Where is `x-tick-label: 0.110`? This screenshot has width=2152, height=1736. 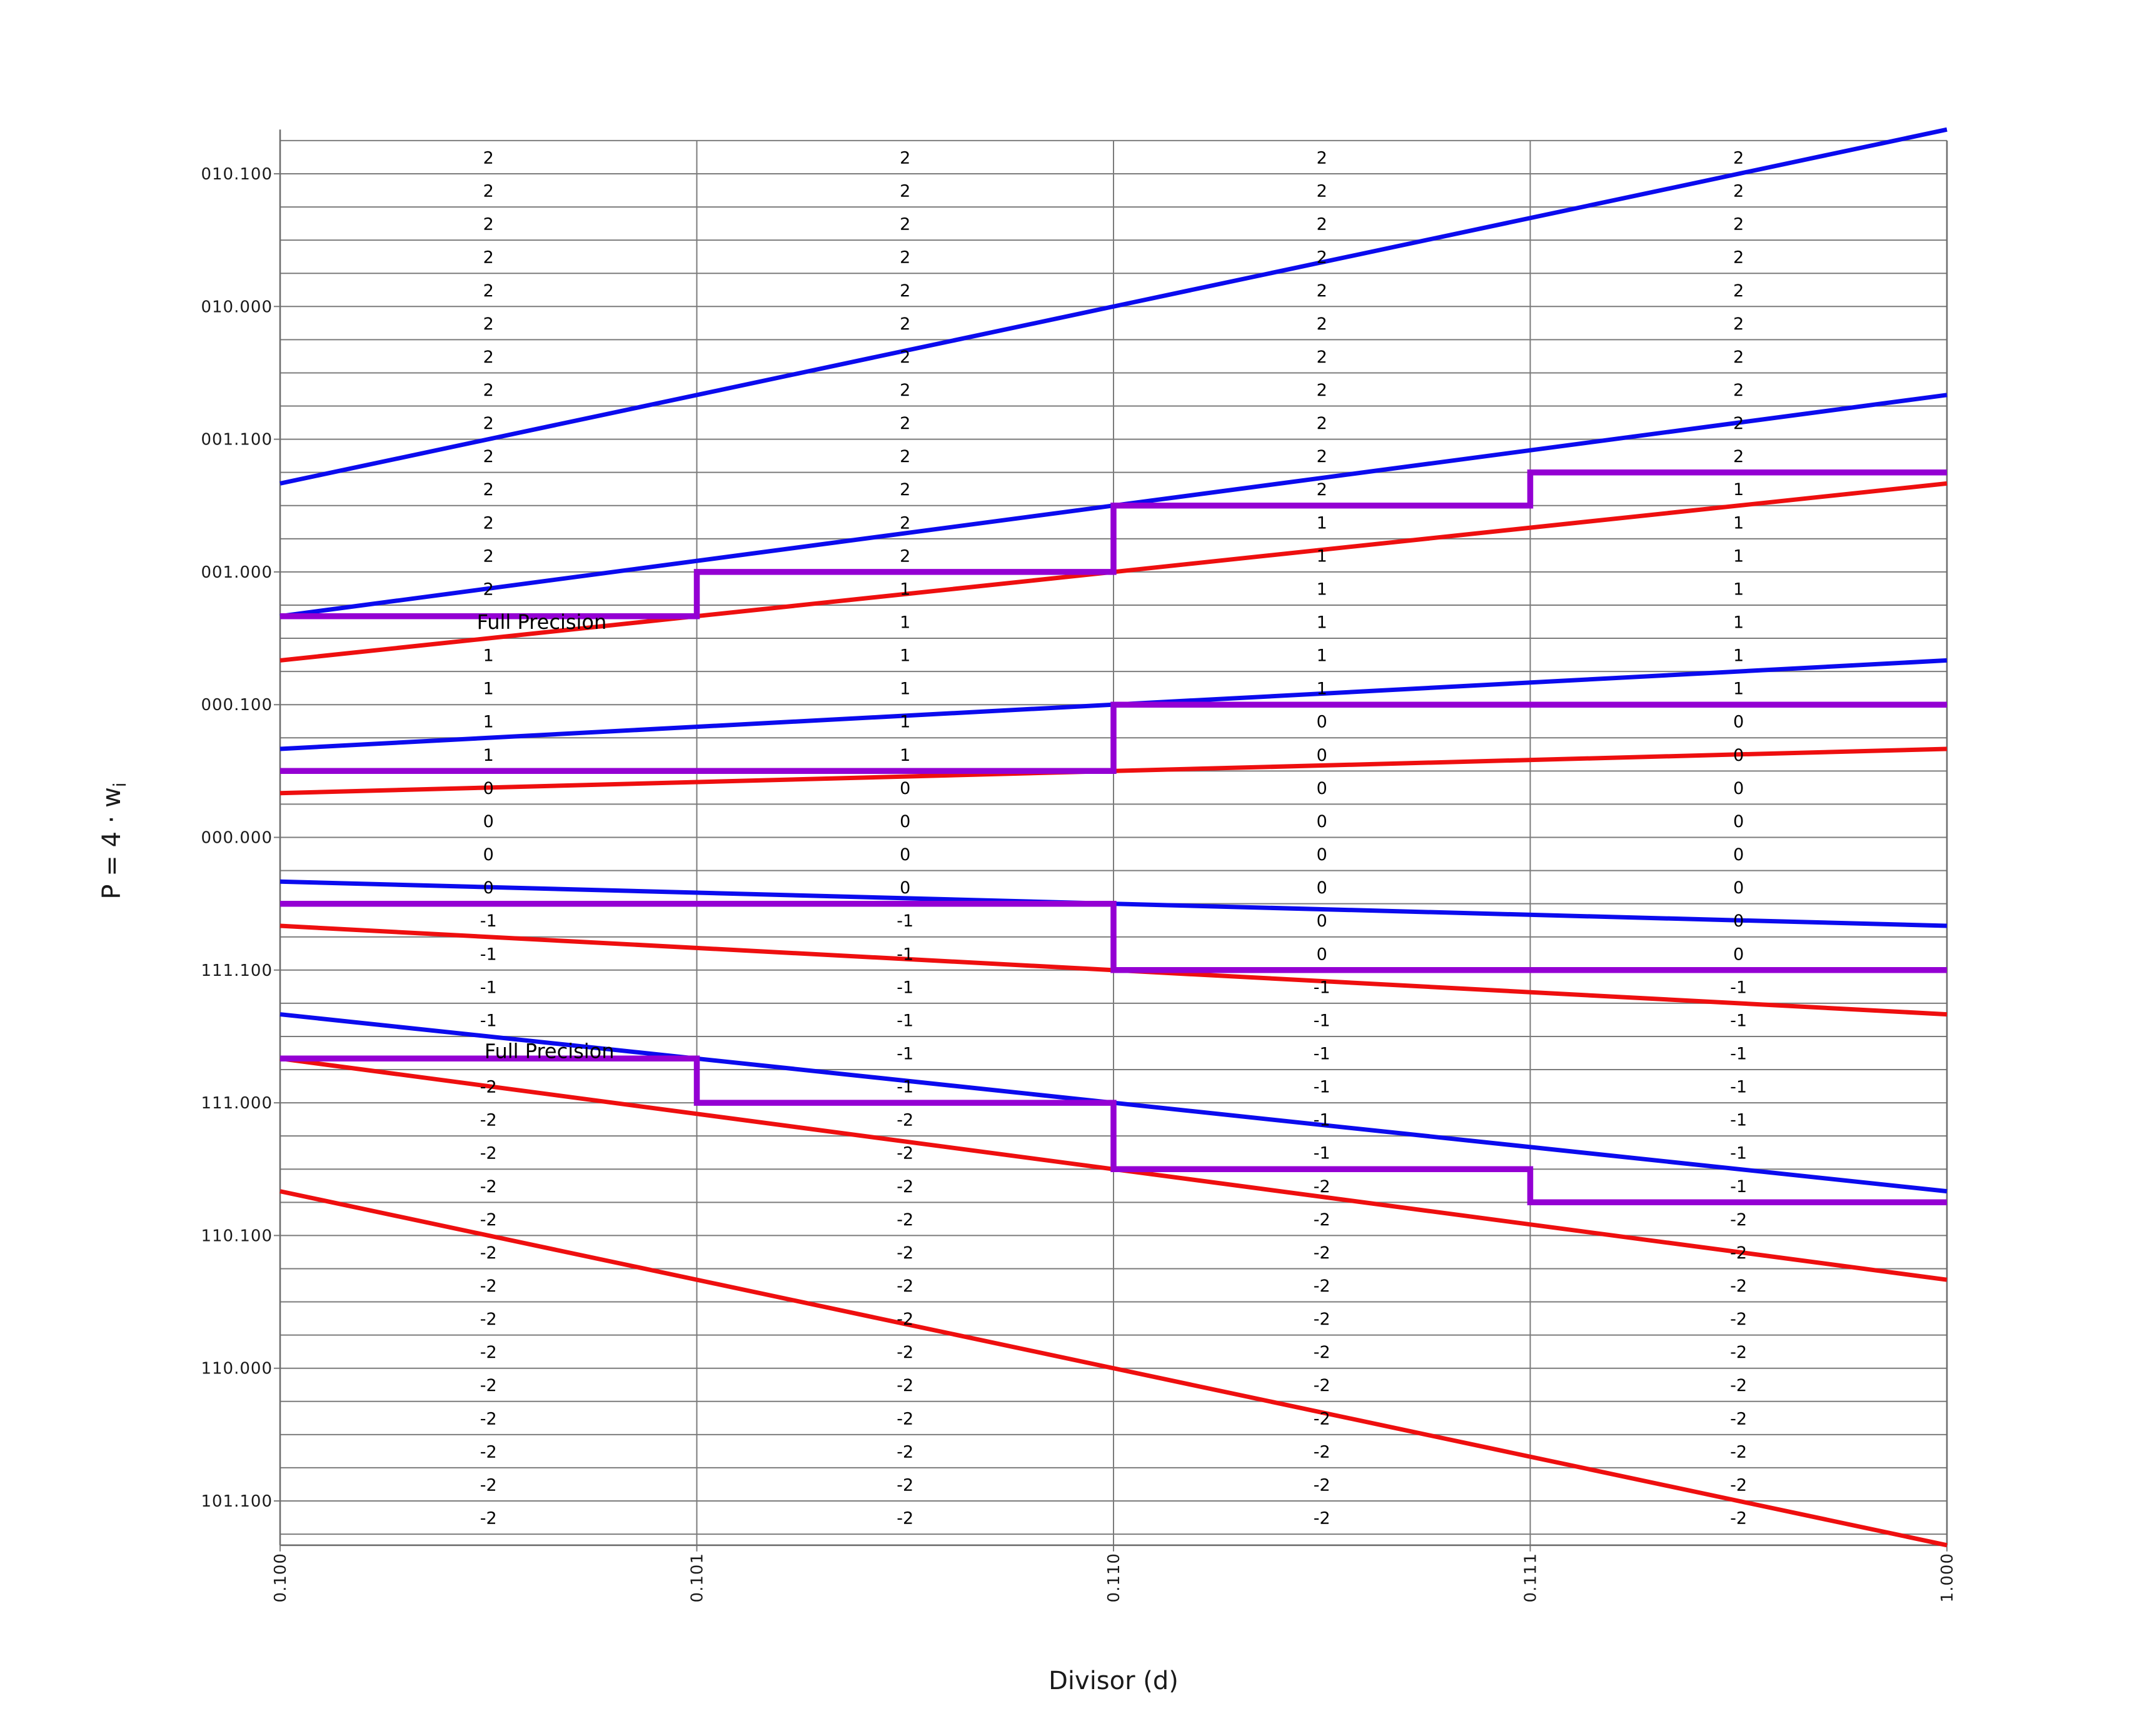
x-tick-label: 0.110 is located at coordinates (1115, 1578).